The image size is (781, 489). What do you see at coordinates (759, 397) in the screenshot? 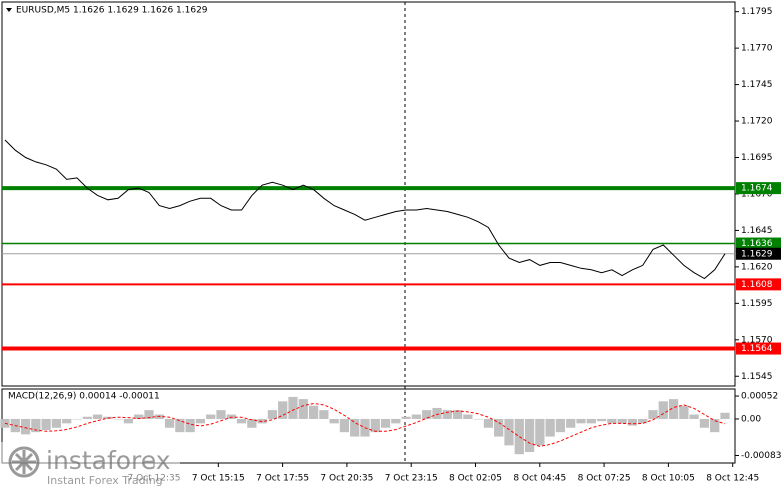
I see `macd-y-tick-label: 0.00052` at bounding box center [759, 397].